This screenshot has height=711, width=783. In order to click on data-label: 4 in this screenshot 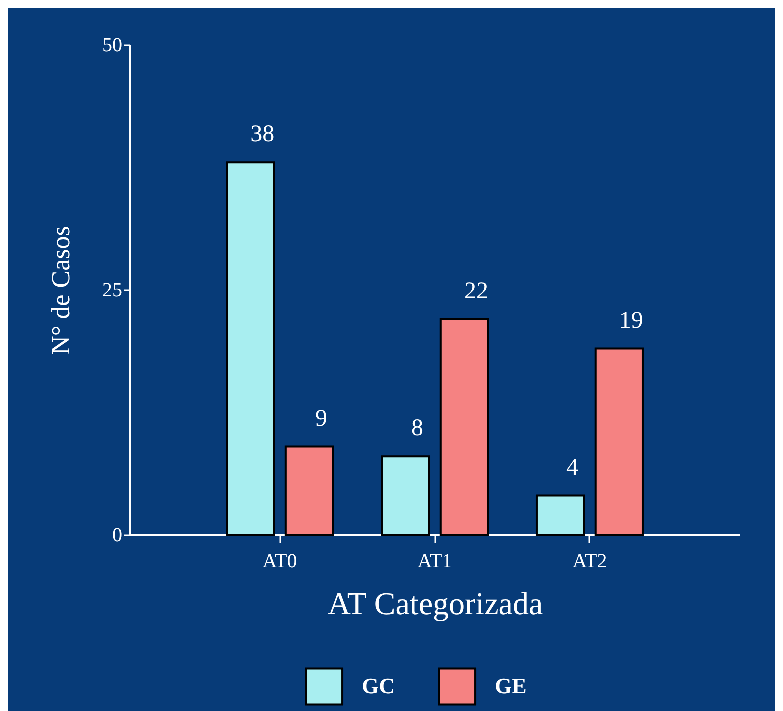, I will do `click(572, 467)`.